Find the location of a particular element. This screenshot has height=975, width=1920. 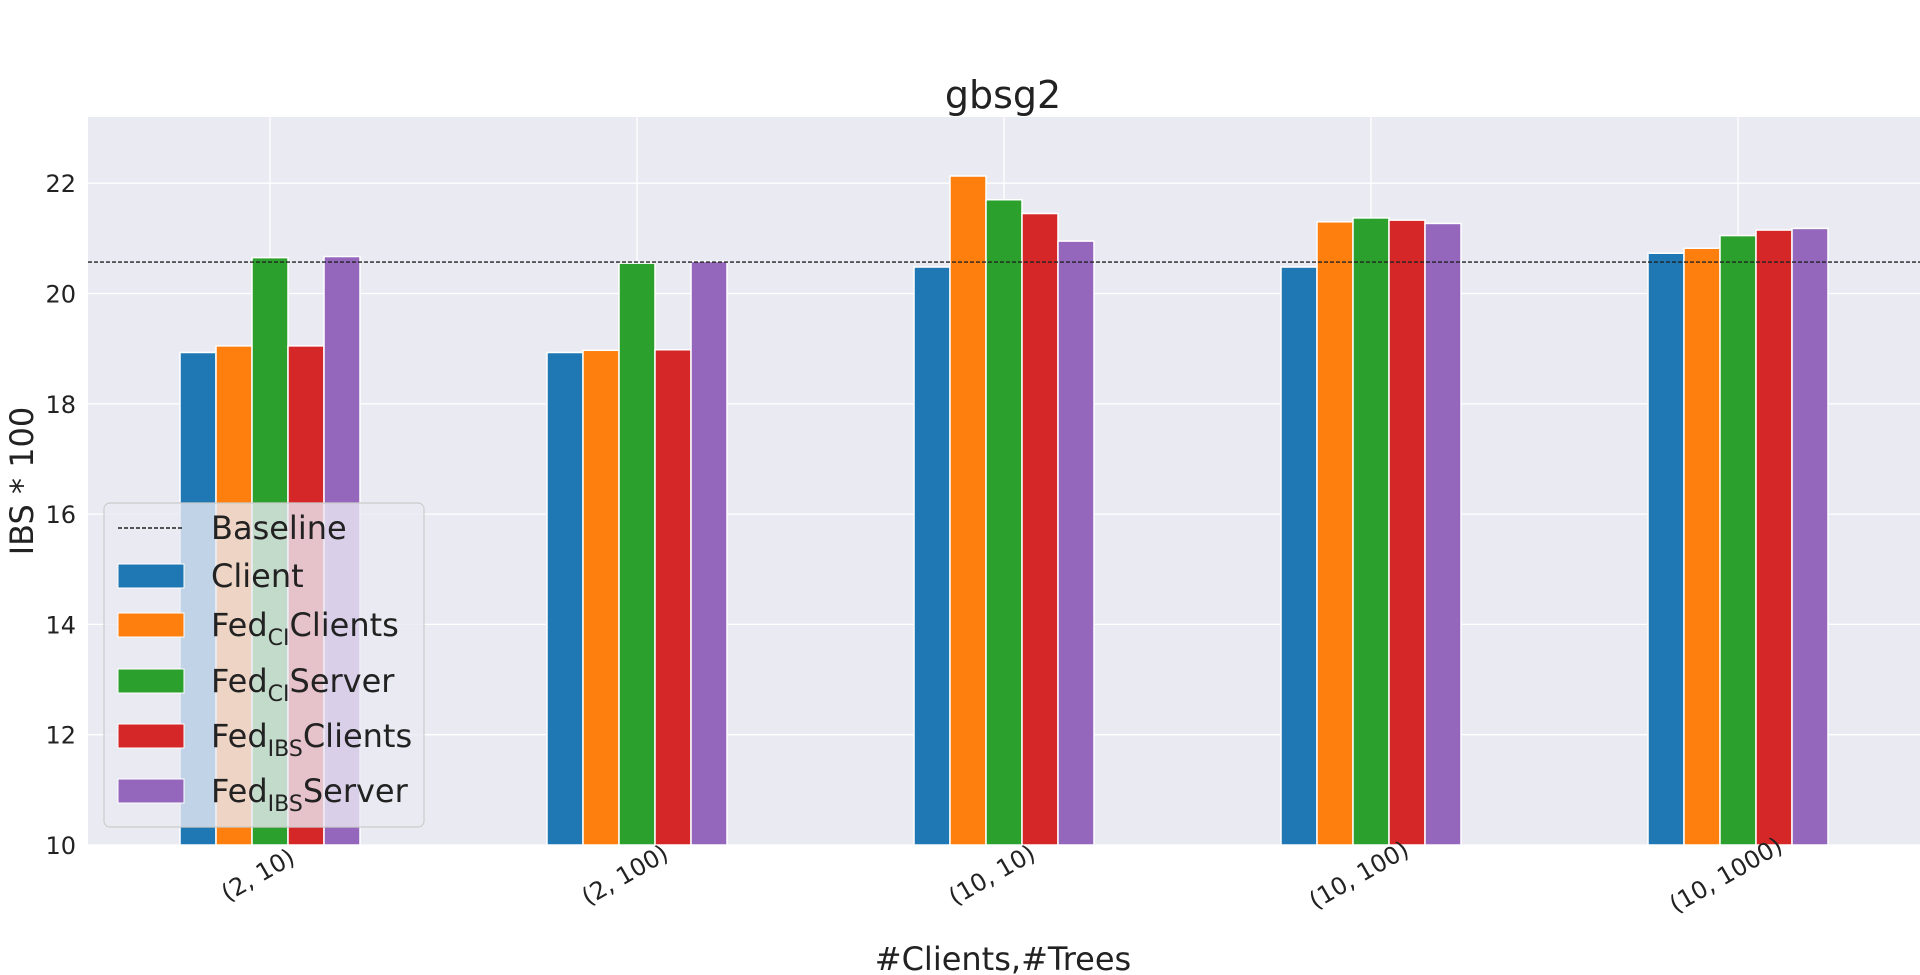

y-axis-ticks: 10 12 14 16 18 20 22 is located at coordinates (60, 515).